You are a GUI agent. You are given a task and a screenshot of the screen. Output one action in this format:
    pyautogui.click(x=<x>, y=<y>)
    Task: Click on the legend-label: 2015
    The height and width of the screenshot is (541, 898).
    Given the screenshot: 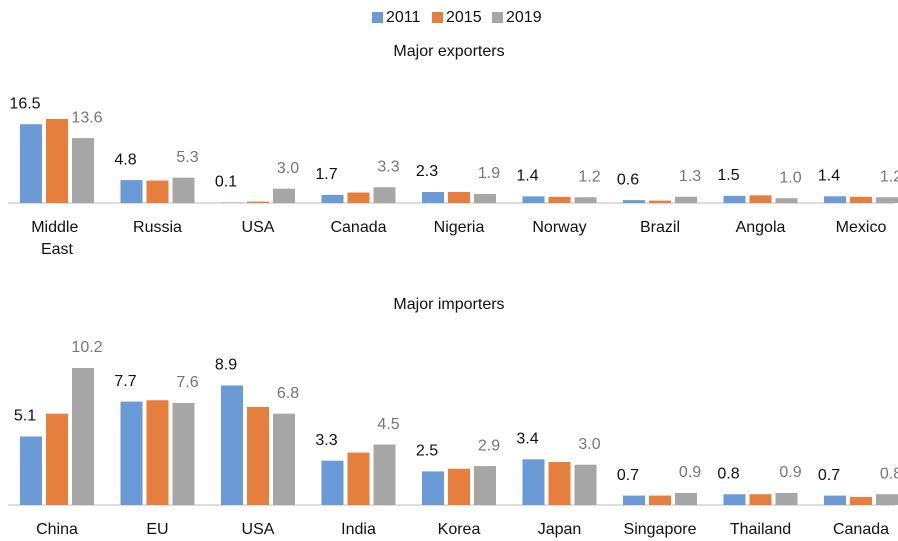 What is the action you would take?
    pyautogui.click(x=464, y=17)
    